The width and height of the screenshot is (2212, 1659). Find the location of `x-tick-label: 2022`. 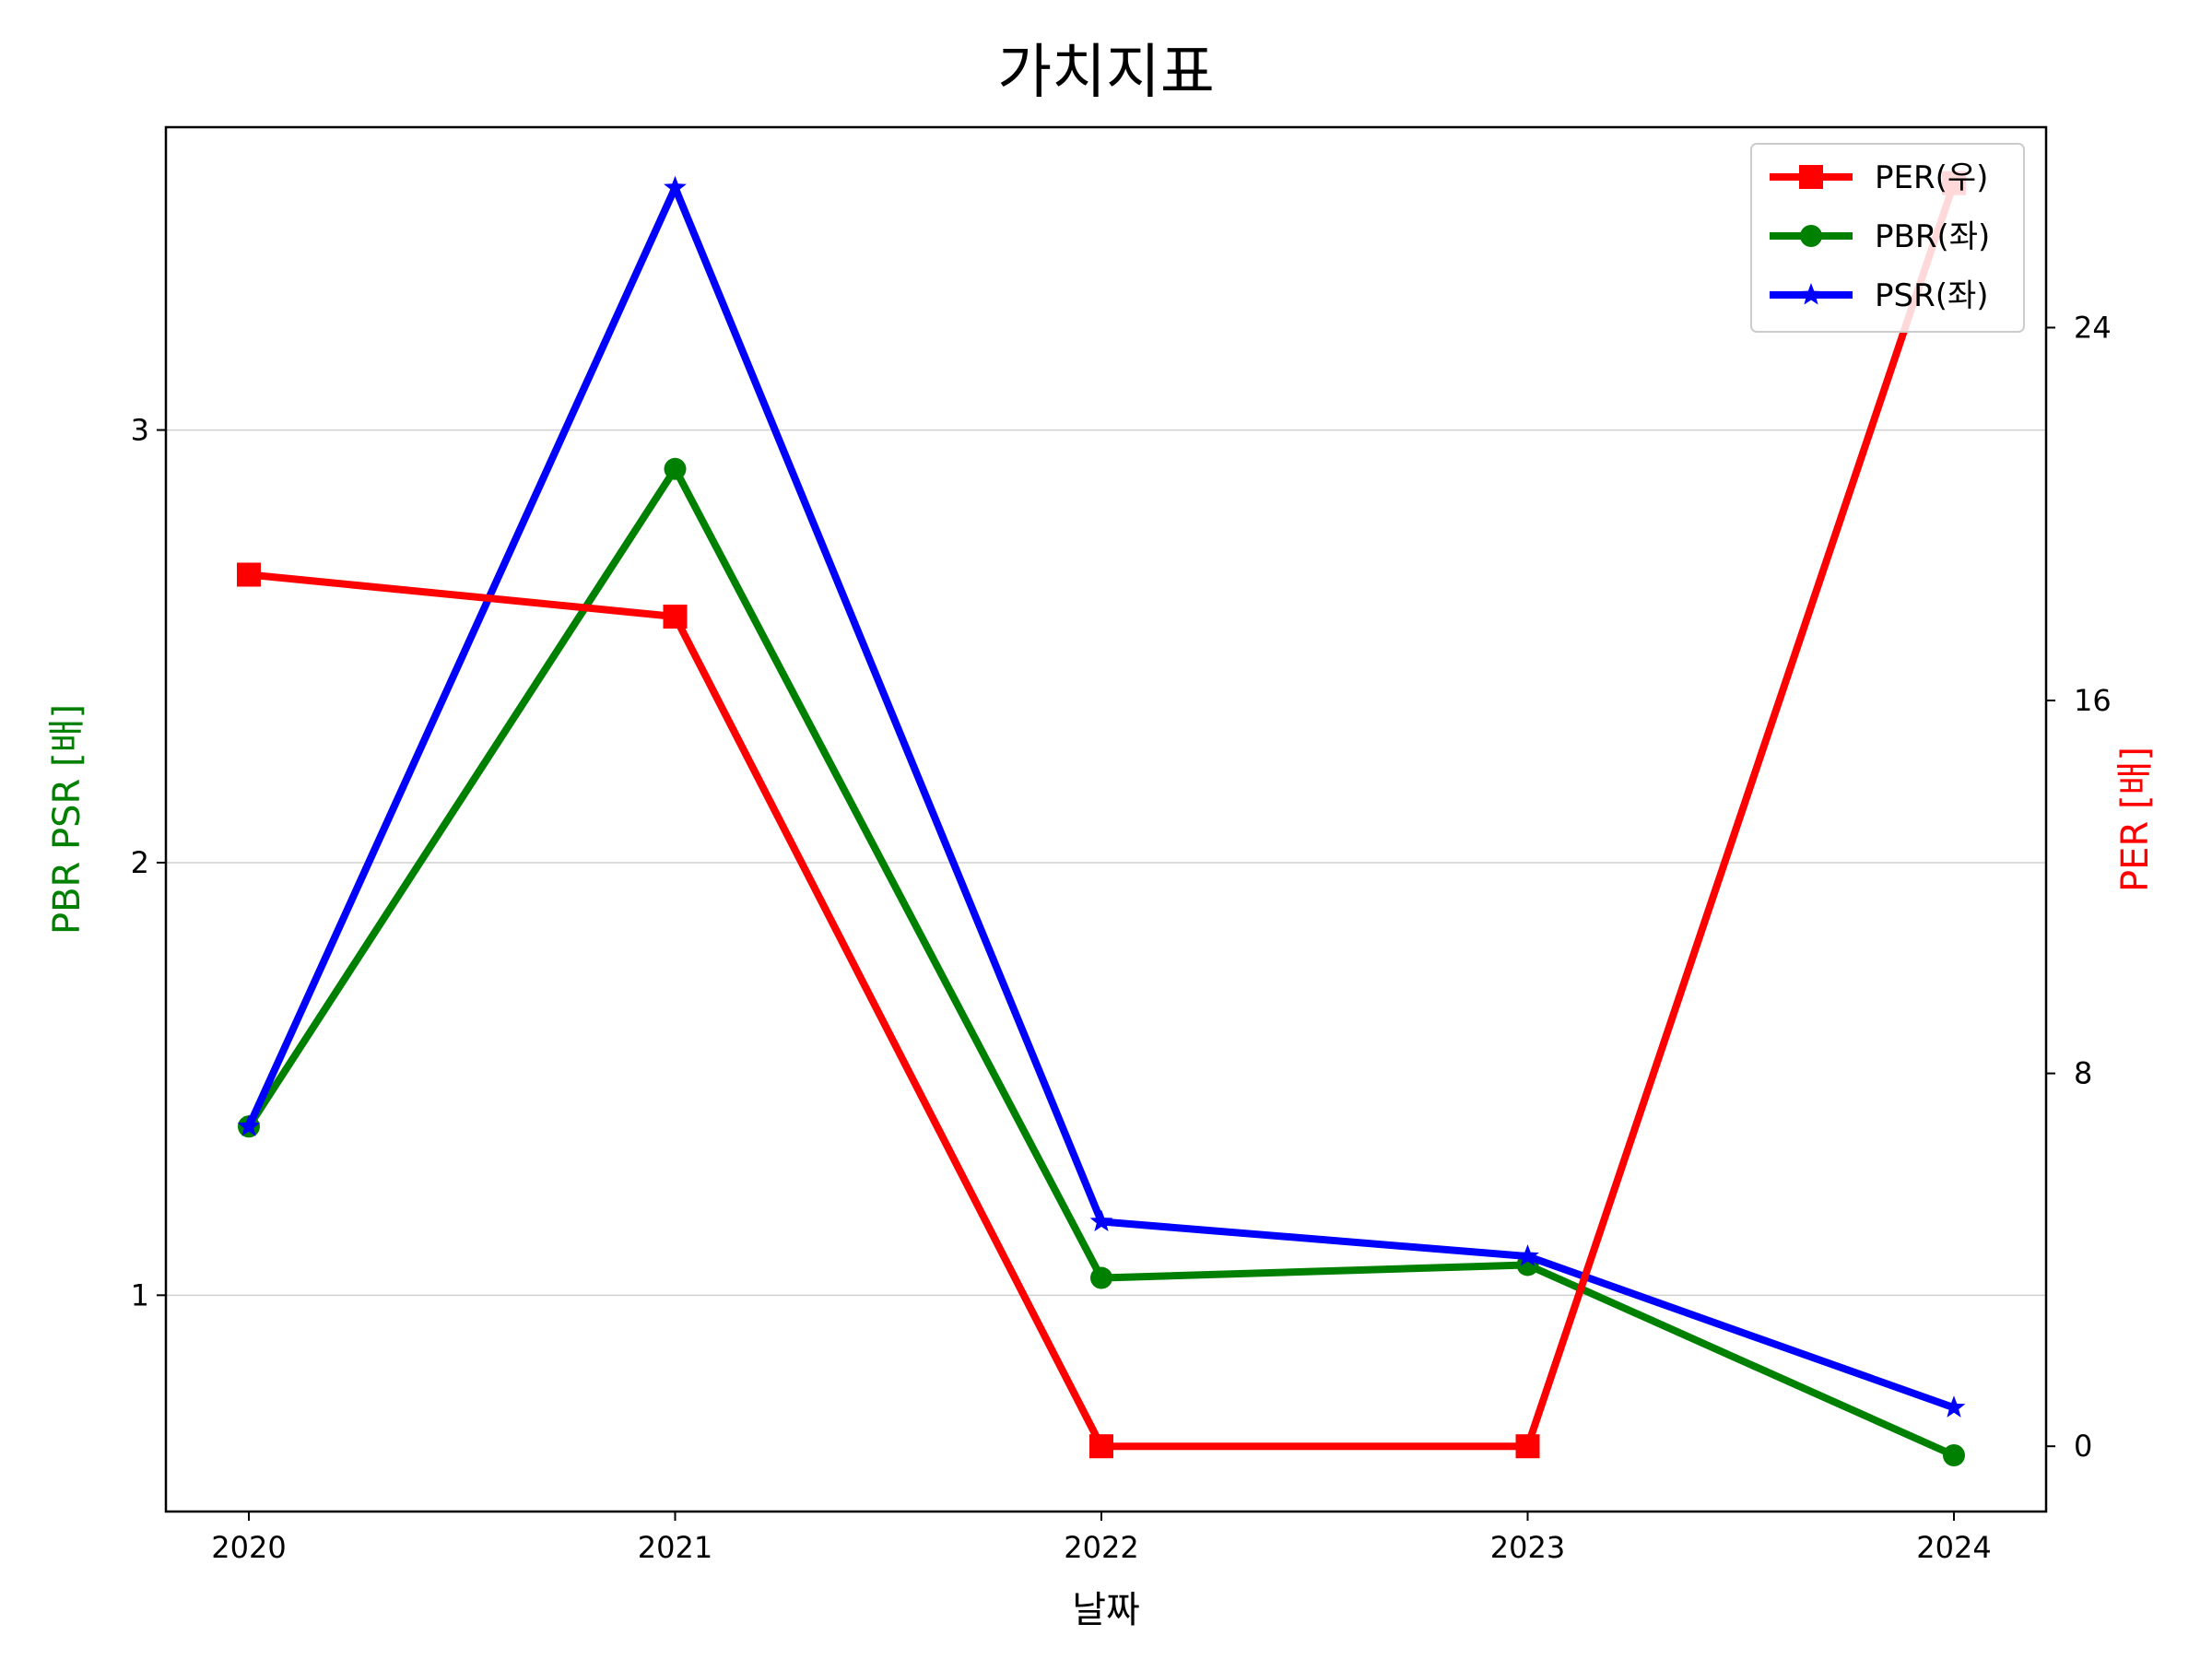

x-tick-label: 2022 is located at coordinates (1101, 1547).